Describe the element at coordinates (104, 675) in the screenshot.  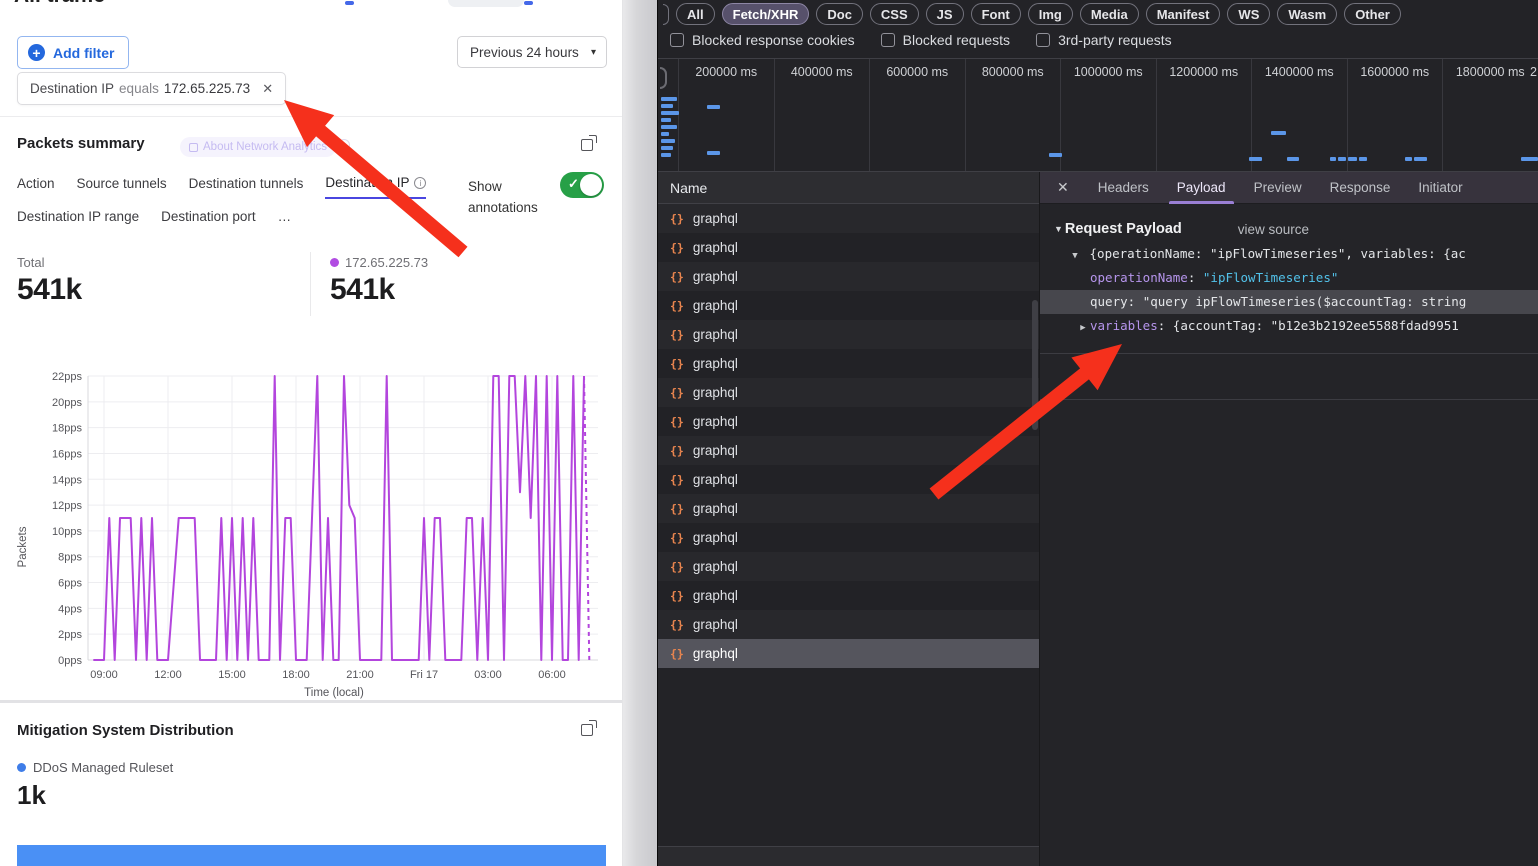
I see `svg-text: 09:00` at that location.